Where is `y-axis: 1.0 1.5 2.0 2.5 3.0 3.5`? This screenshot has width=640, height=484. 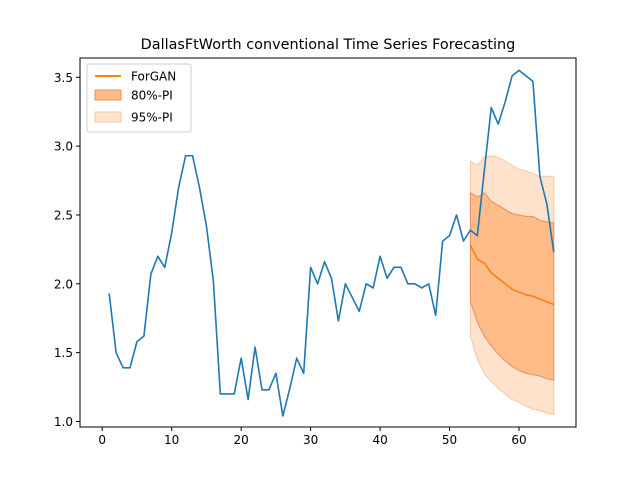
y-axis: 1.0 1.5 2.0 2.5 3.0 3.5 is located at coordinates (67, 250).